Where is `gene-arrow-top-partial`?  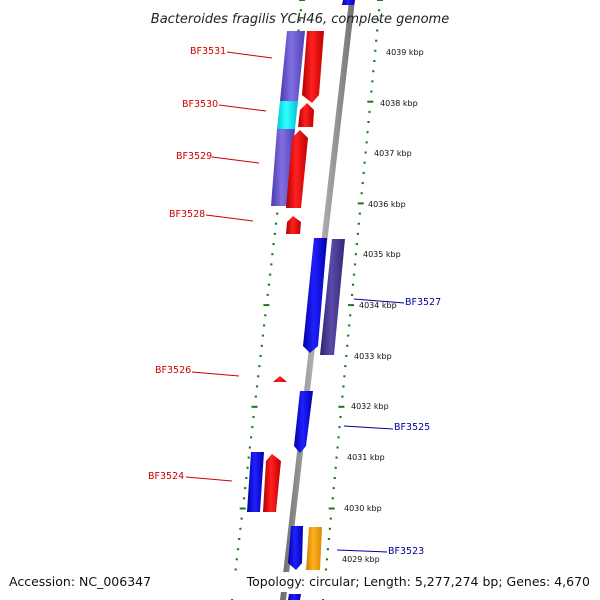 gene-arrow-top-partial is located at coordinates (348, 2).